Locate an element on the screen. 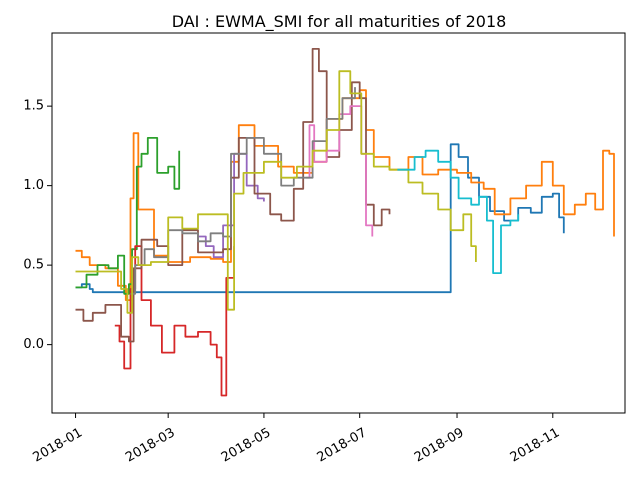 This screenshot has width=640, height=480. y-tick-label: 0.0 is located at coordinates (33, 344).